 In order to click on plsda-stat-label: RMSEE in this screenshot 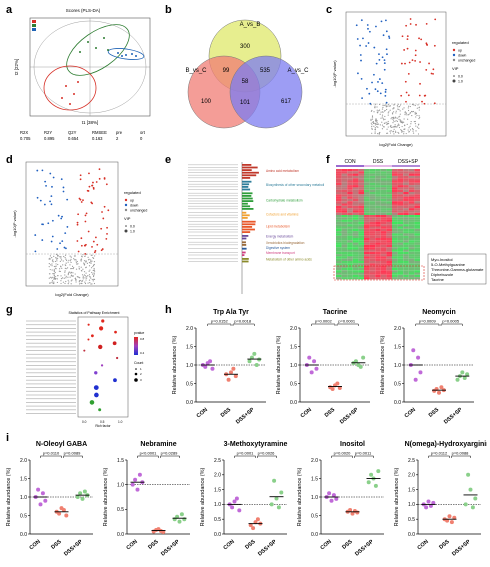, I will do `click(99, 132)`.